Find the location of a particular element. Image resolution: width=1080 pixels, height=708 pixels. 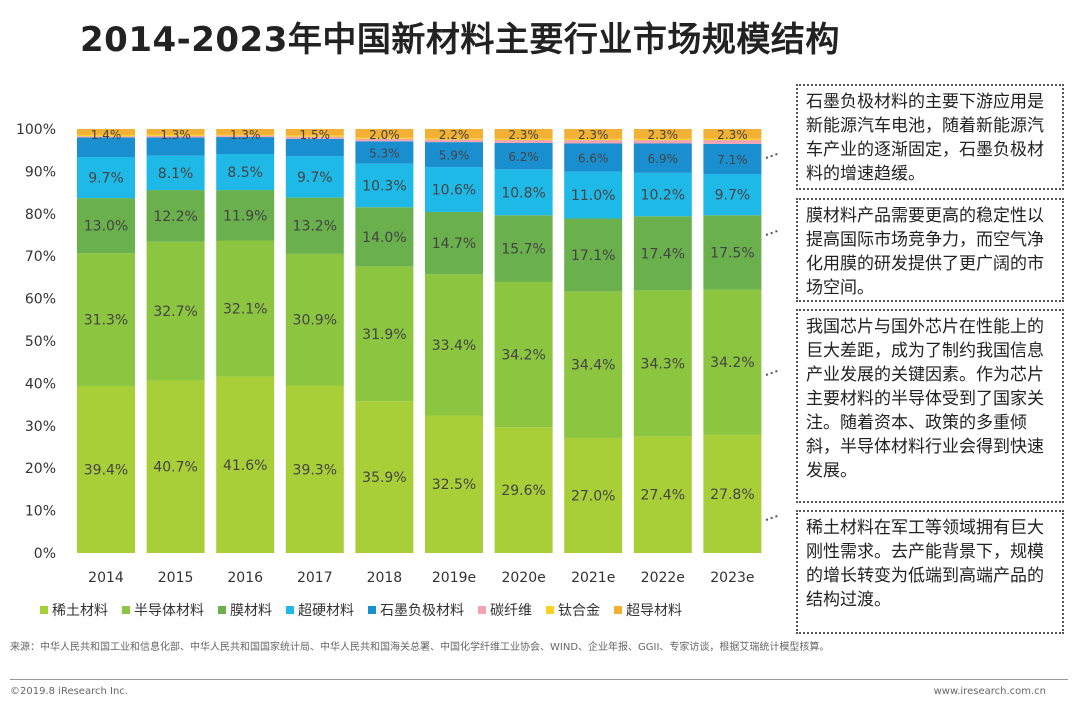

legend-label: 超硬材料 is located at coordinates (326, 611).